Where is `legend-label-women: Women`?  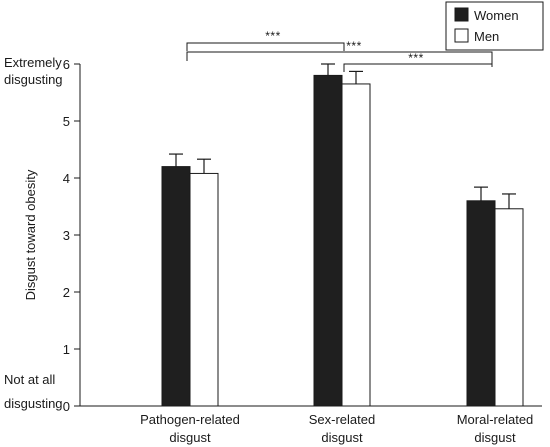
legend-label-women: Women is located at coordinates (496, 15).